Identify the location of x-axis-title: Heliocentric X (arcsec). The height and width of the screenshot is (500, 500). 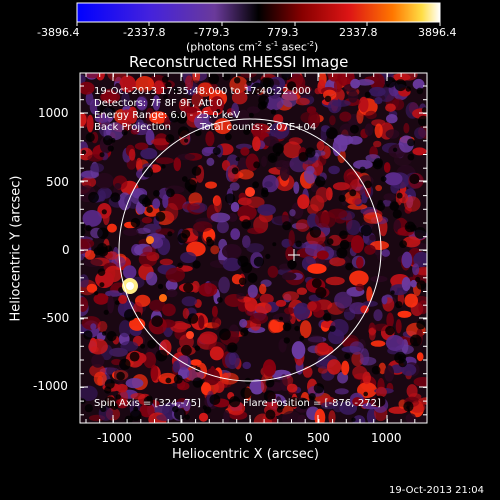
(245, 454).